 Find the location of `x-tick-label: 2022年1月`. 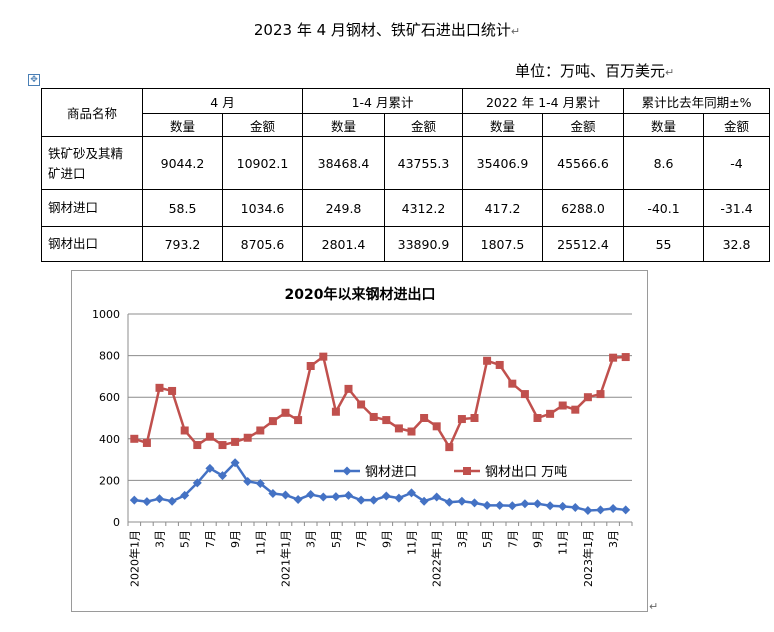

x-tick-label: 2022年1月 is located at coordinates (437, 558).